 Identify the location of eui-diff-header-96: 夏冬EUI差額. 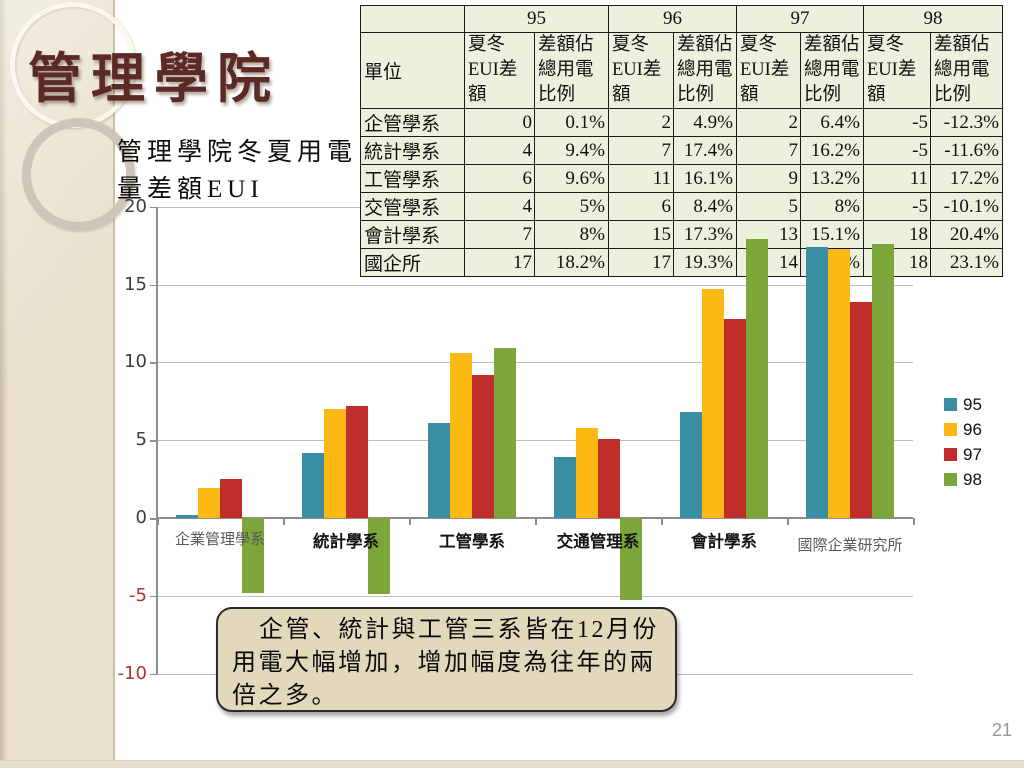
(641, 70).